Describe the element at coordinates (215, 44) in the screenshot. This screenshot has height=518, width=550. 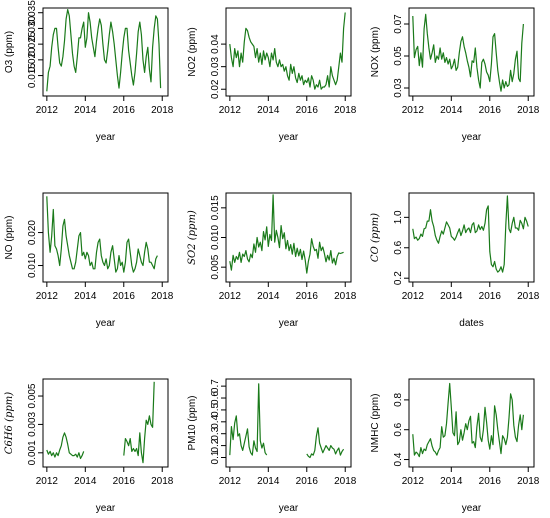
I see `y-tick-label: 0.04` at that location.